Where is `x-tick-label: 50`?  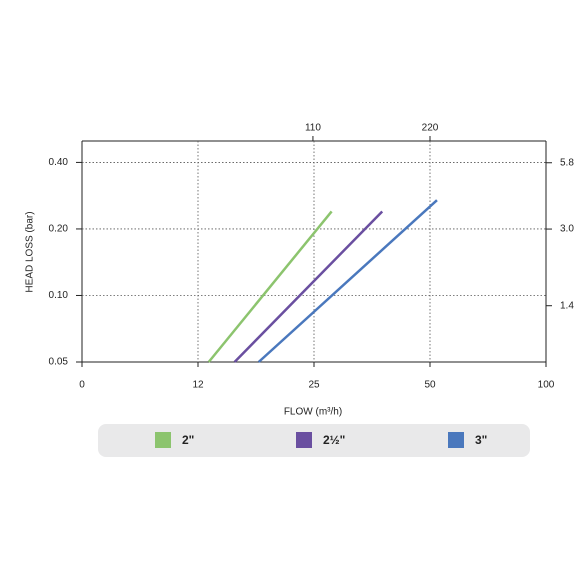 x-tick-label: 50 is located at coordinates (430, 385).